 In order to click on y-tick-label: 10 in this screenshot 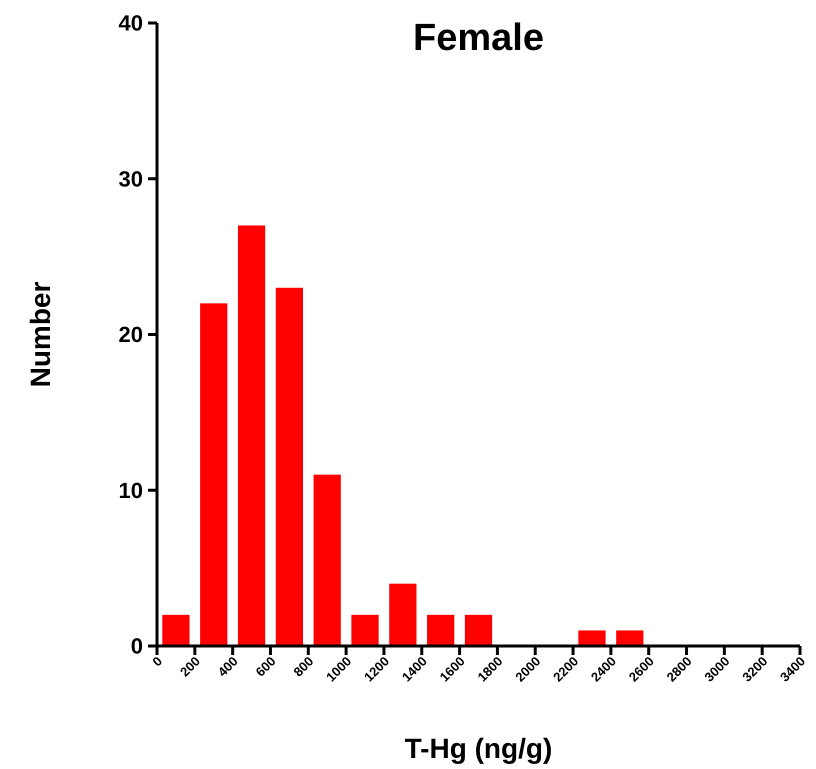, I will do `click(130, 490)`.